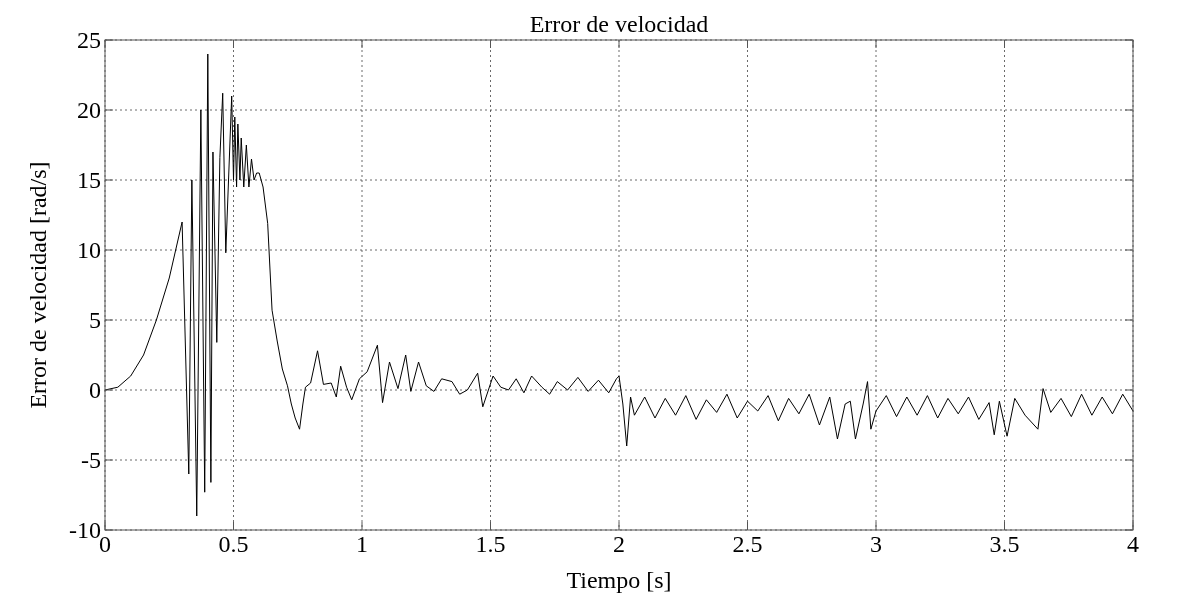 Image resolution: width=1194 pixels, height=605 pixels. I want to click on y-tick-label: -10, so click(85, 530).